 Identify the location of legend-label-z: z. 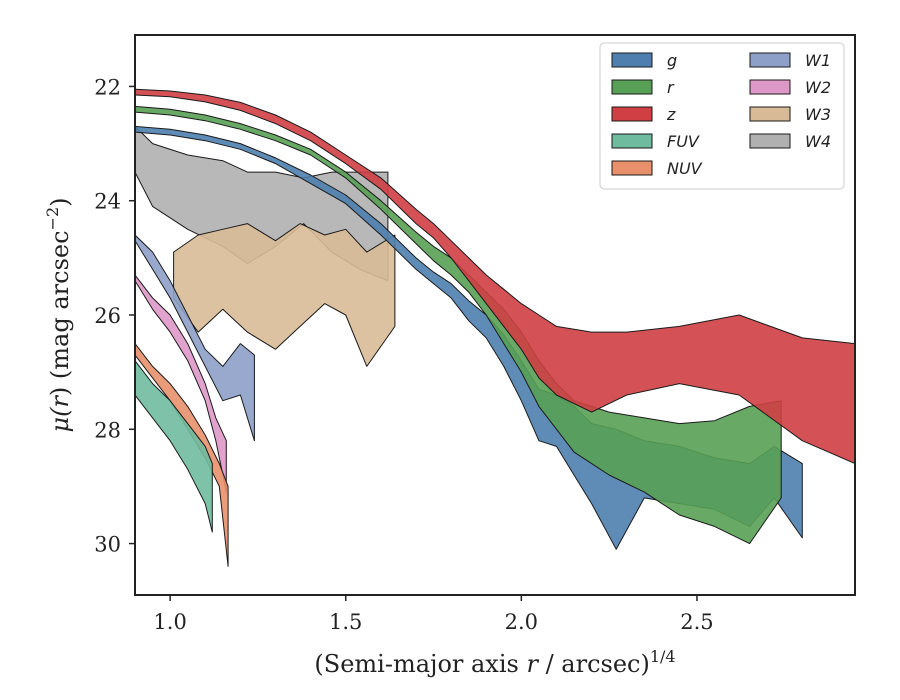
(671, 114).